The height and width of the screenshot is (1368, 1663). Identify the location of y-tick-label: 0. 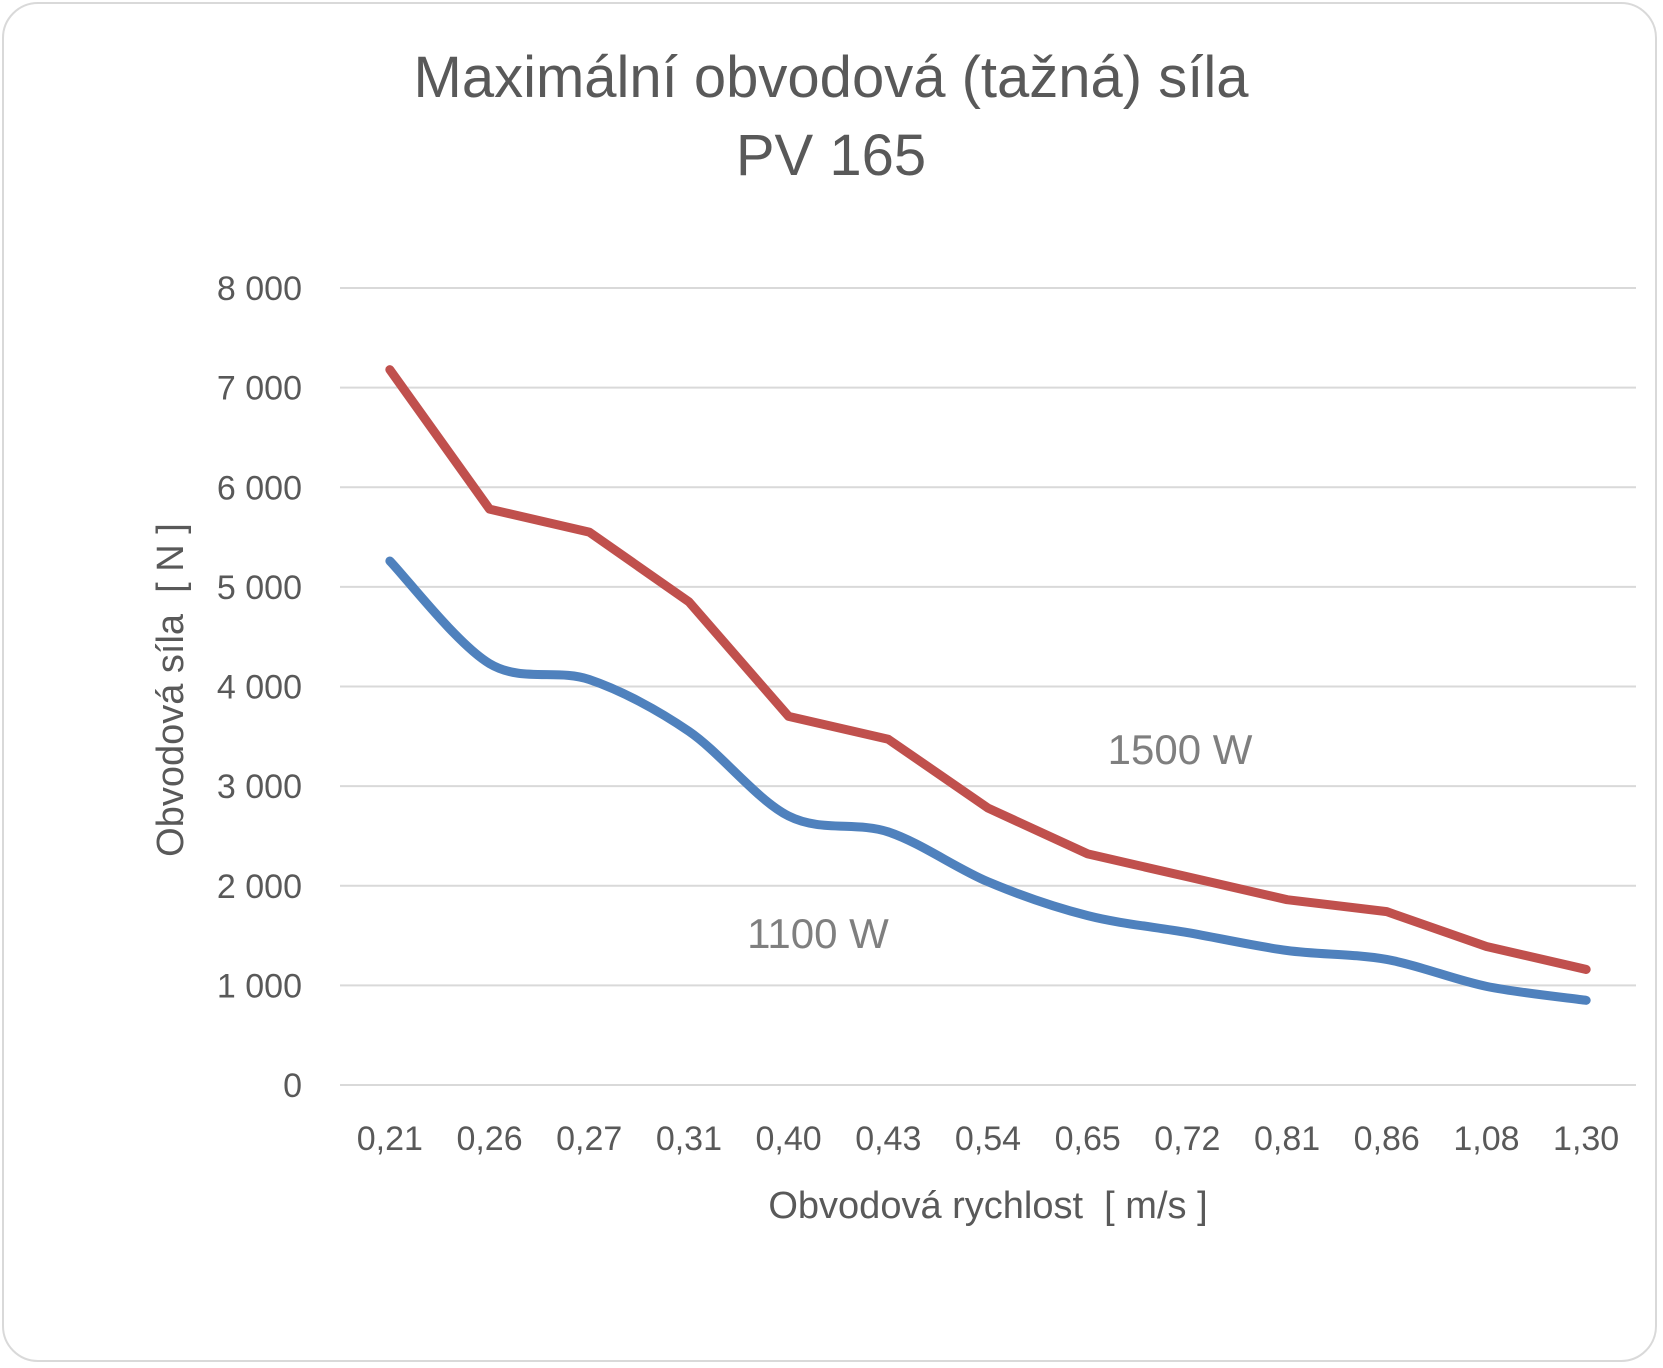
(292, 1086).